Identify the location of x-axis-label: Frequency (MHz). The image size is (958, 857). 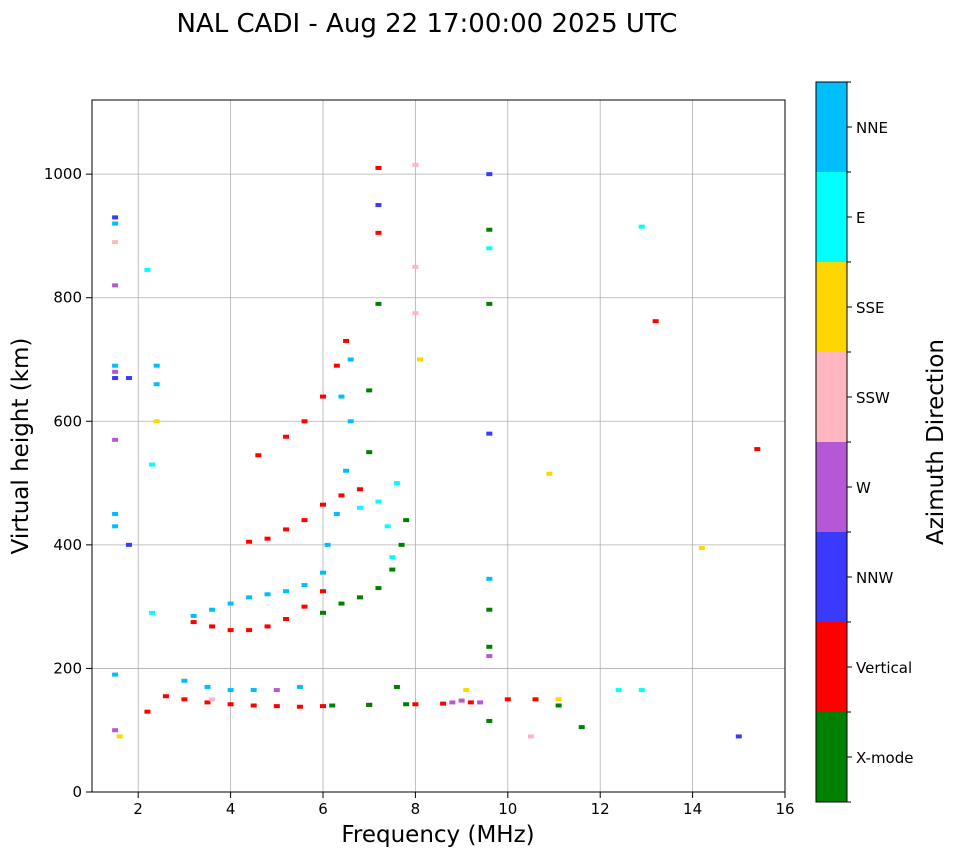
(437, 835).